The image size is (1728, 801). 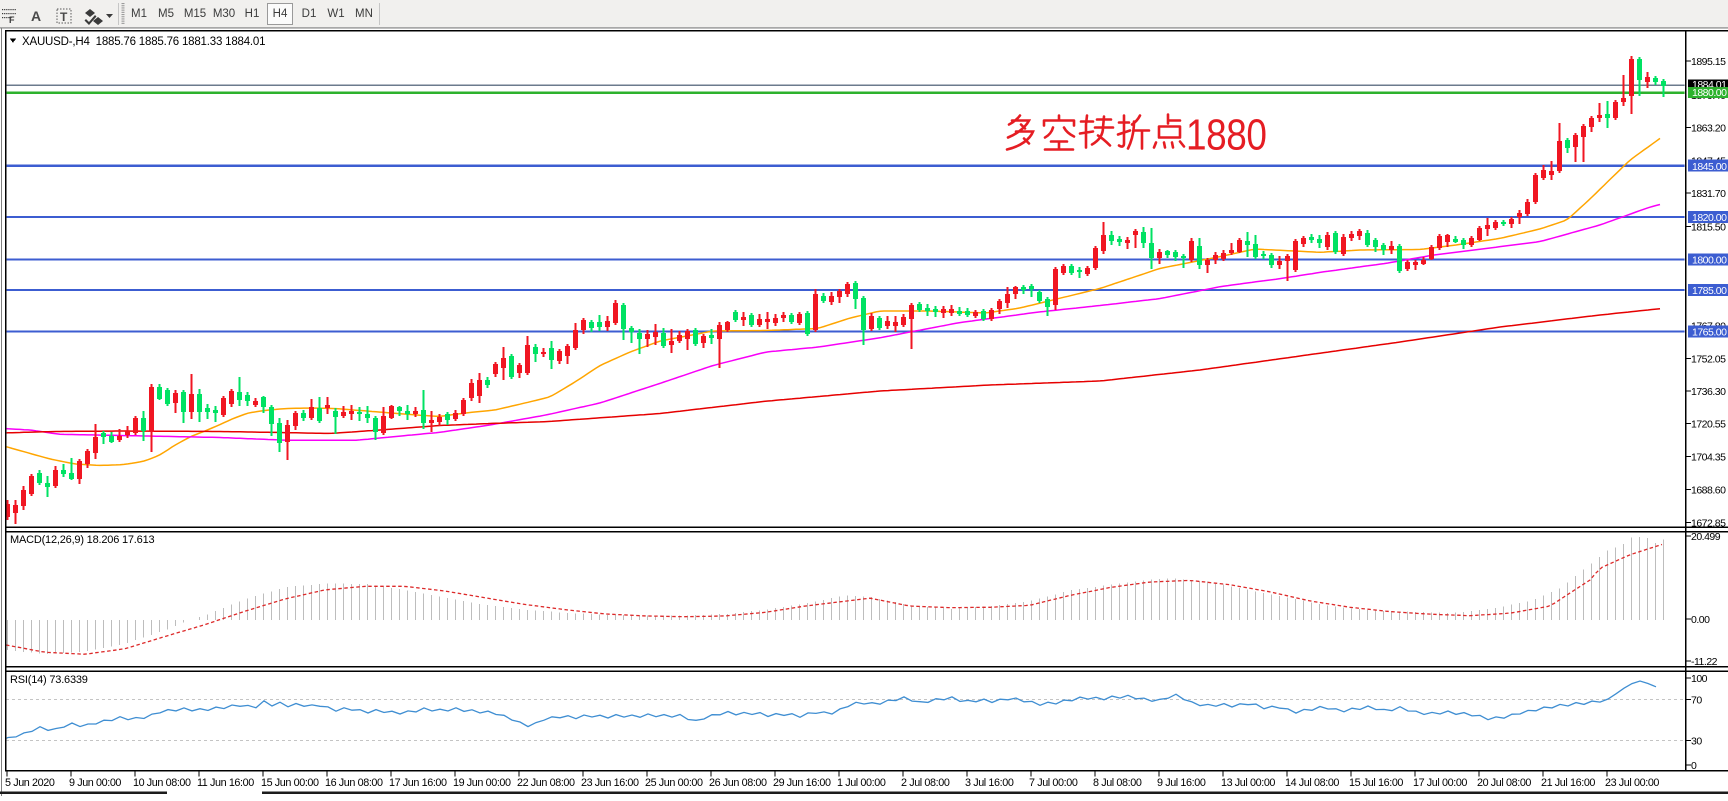 What do you see at coordinates (1568, 783) in the screenshot?
I see `svg-text: 21 Jul 16:00` at bounding box center [1568, 783].